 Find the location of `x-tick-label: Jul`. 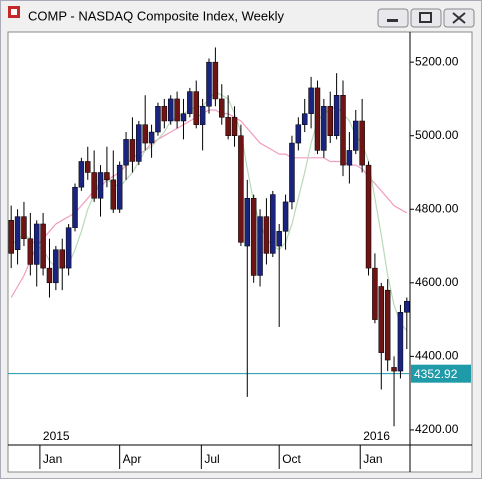

x-tick-label: Jul is located at coordinates (211, 459).